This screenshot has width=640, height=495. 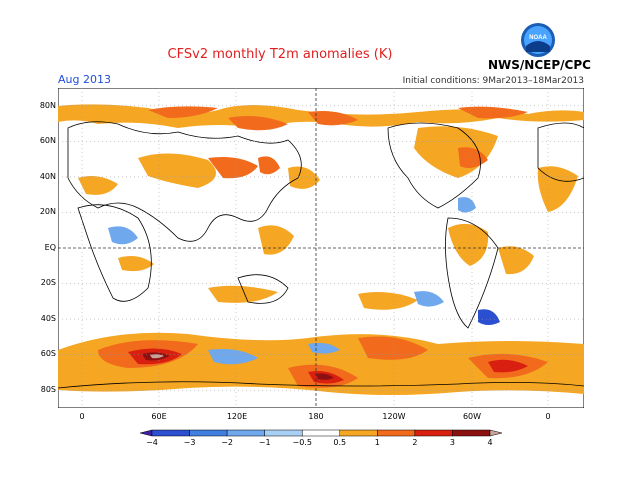 What do you see at coordinates (264, 442) in the screenshot?
I see `colorbar-tick-label: −1` at bounding box center [264, 442].